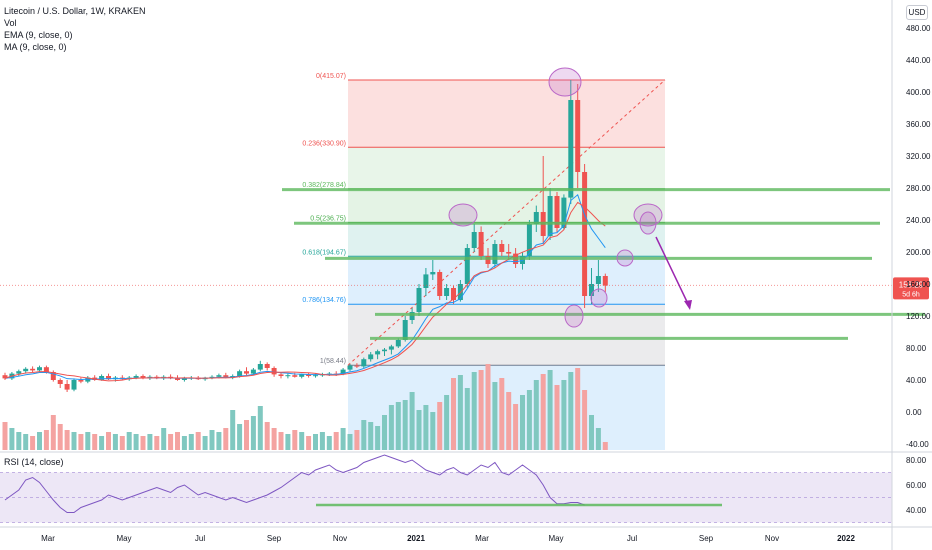 This screenshot has width=932, height=550. I want to click on price-tick-label: 0.00, so click(914, 412).